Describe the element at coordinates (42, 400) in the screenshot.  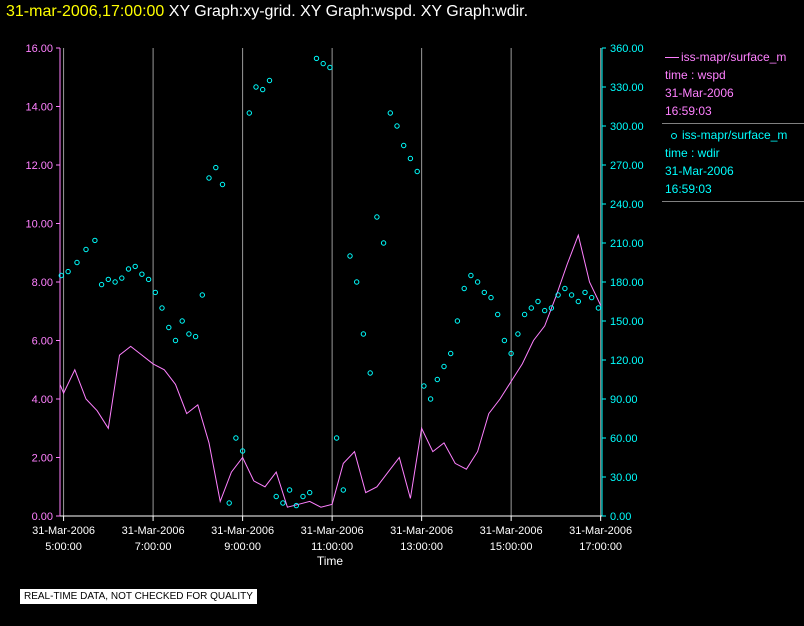
I see `left-tick-label: 4.00` at that location.